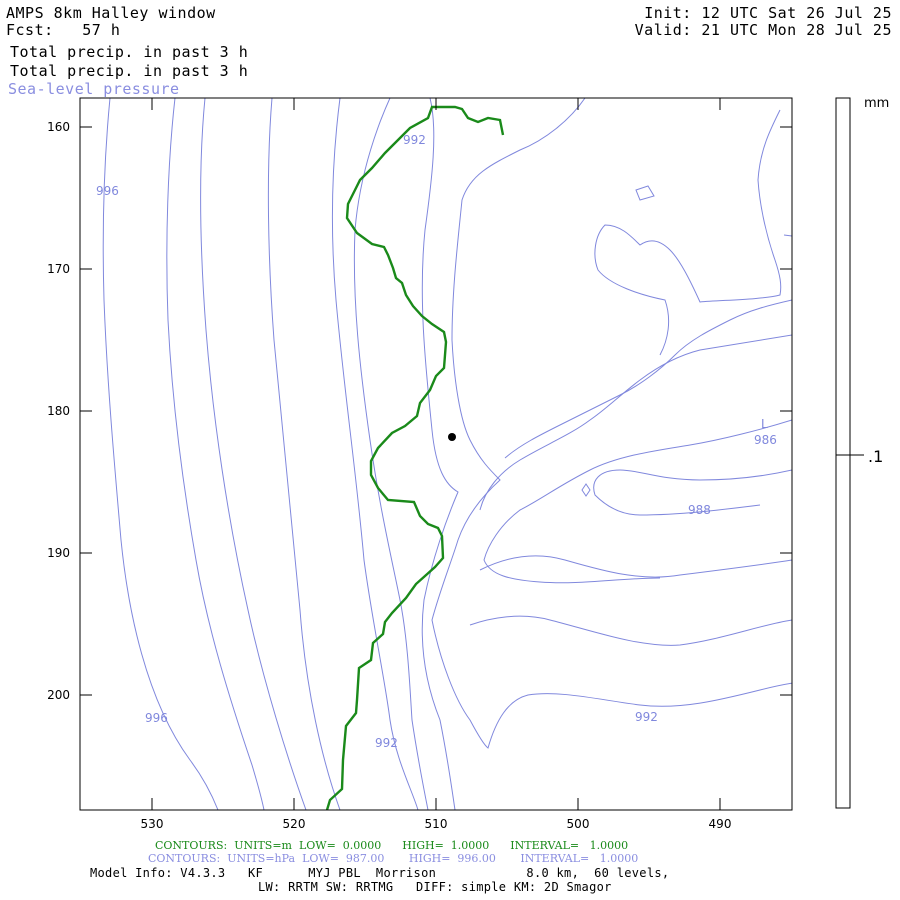 This screenshot has height=900, width=900. I want to click on colorbar-unit: mm, so click(876, 103).